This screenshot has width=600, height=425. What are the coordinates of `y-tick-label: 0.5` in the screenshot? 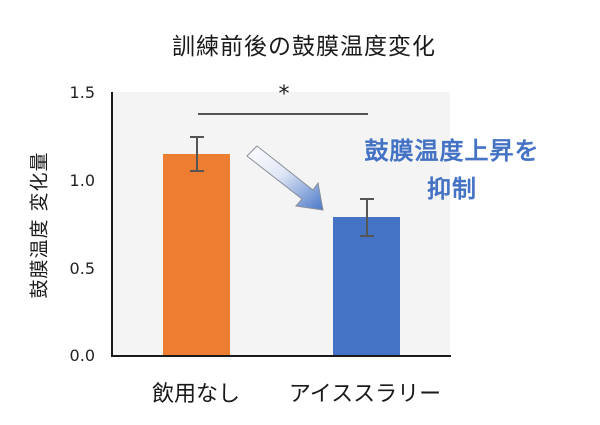 It's located at (82, 268).